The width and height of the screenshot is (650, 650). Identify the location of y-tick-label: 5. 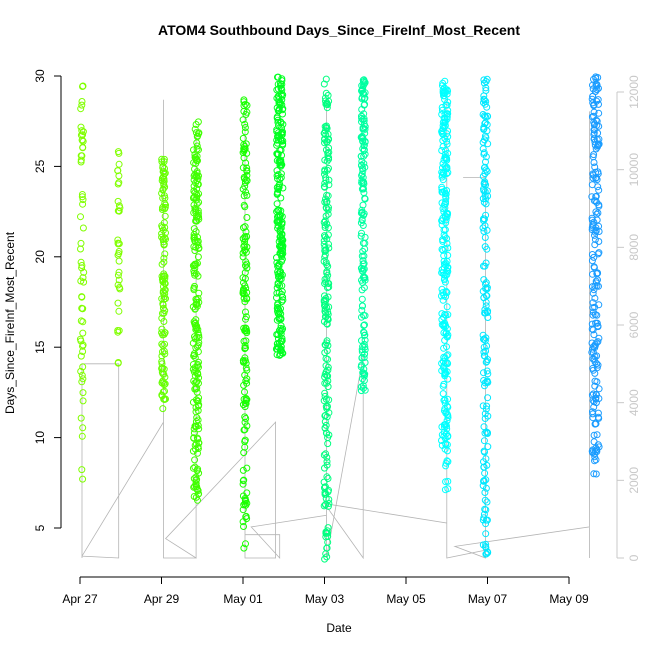
(40, 527).